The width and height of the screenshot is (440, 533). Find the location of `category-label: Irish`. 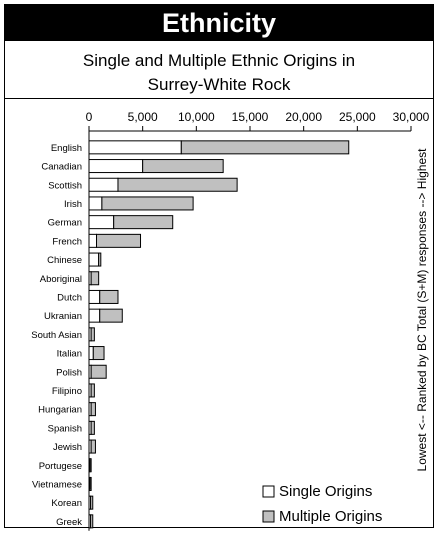

category-label: Irish is located at coordinates (73, 204).